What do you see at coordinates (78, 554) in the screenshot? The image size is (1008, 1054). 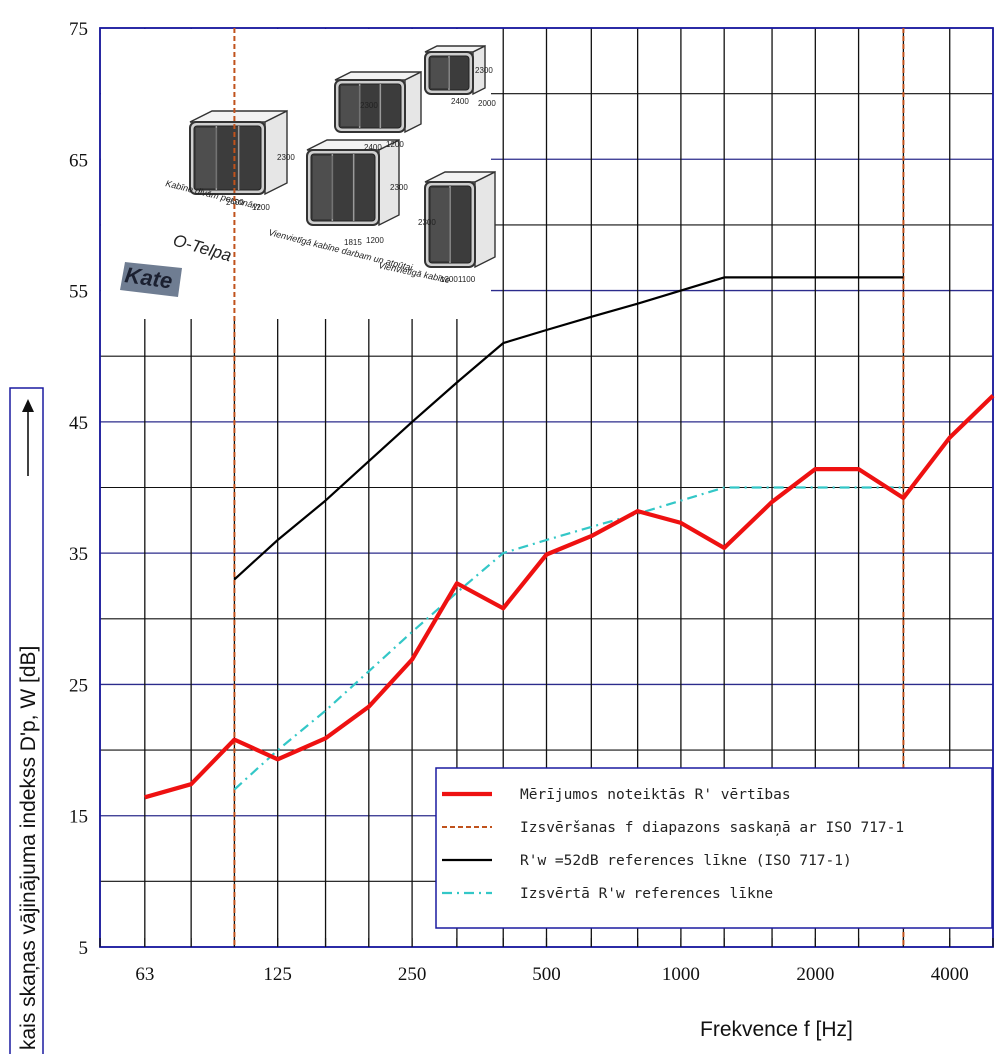 I see `y-tick-label: 35` at bounding box center [78, 554].